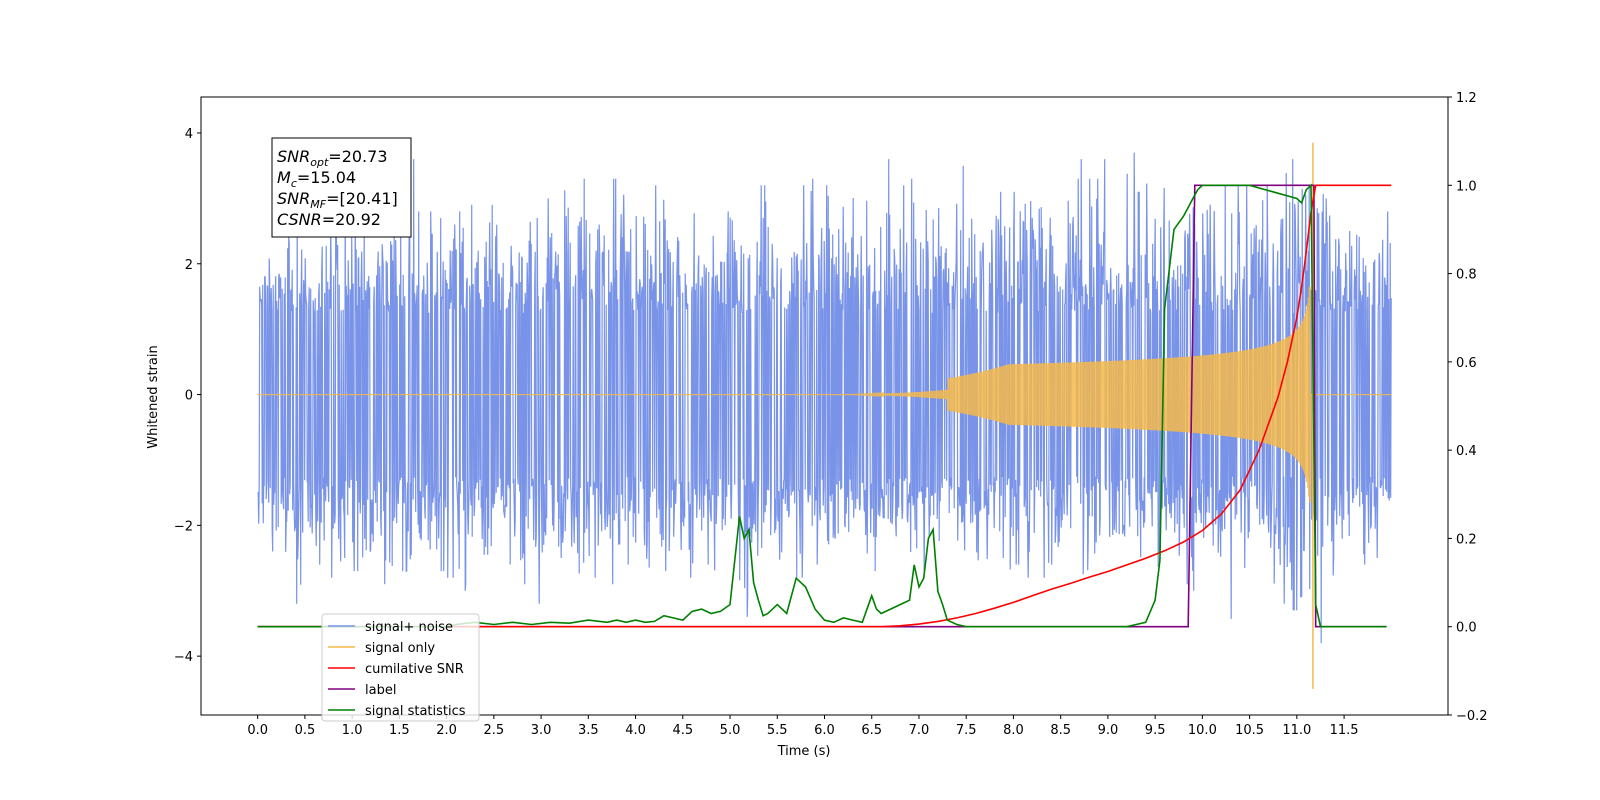 The width and height of the screenshot is (1600, 800). Describe the element at coordinates (1466, 186) in the screenshot. I see `y2-tick-label: 1.0` at that location.